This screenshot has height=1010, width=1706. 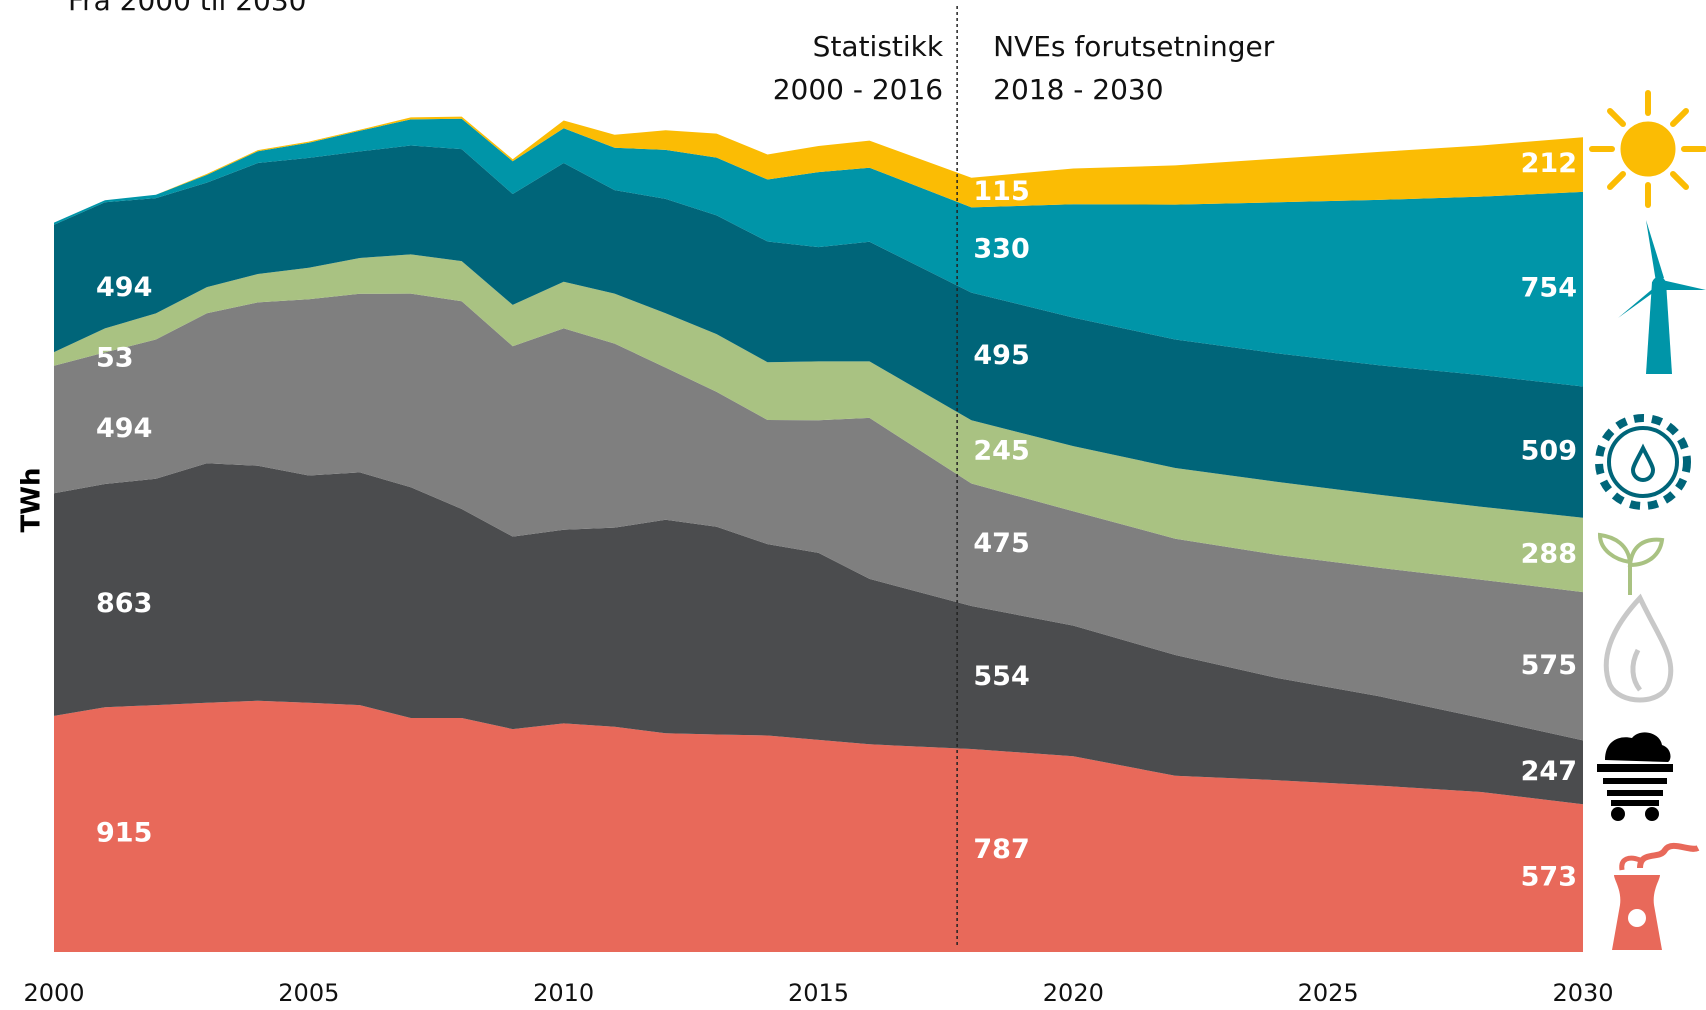 I want to click on data-label: 247, so click(x=1549, y=771).